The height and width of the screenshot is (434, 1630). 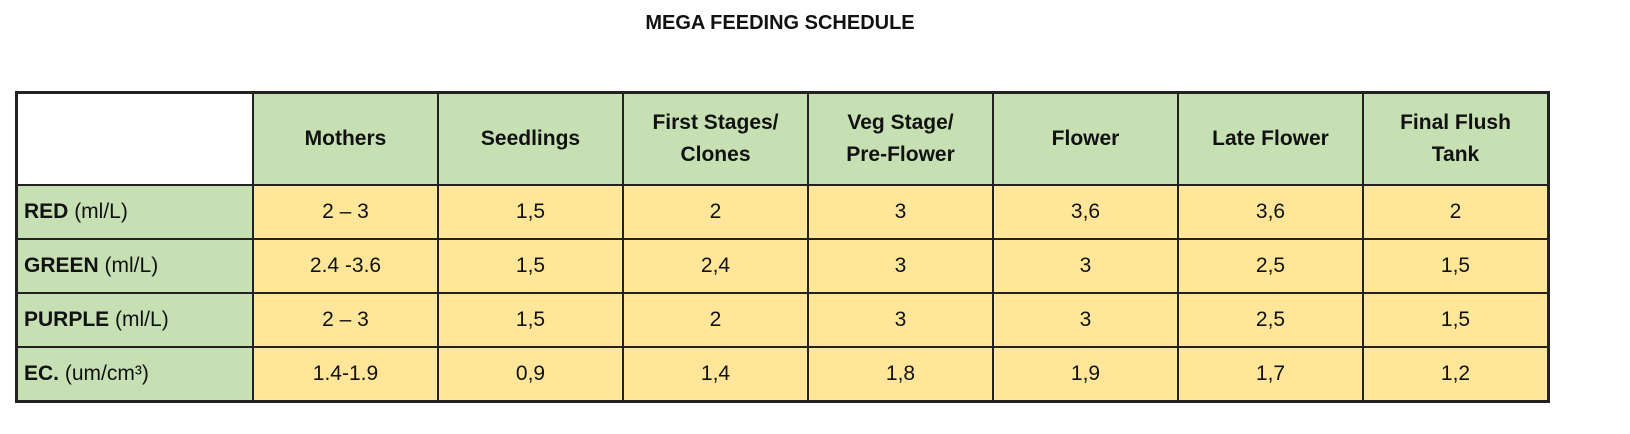 I want to click on table-cell: 1,8, so click(x=900, y=374).